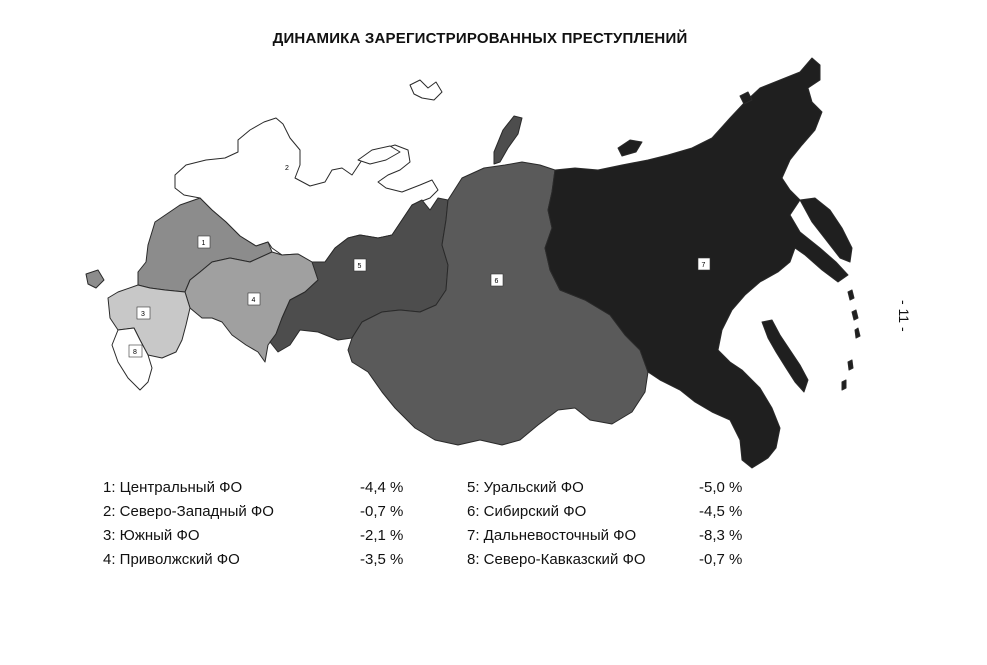  What do you see at coordinates (721, 535) in the screenshot?
I see `legend-value: -8,3 %` at bounding box center [721, 535].